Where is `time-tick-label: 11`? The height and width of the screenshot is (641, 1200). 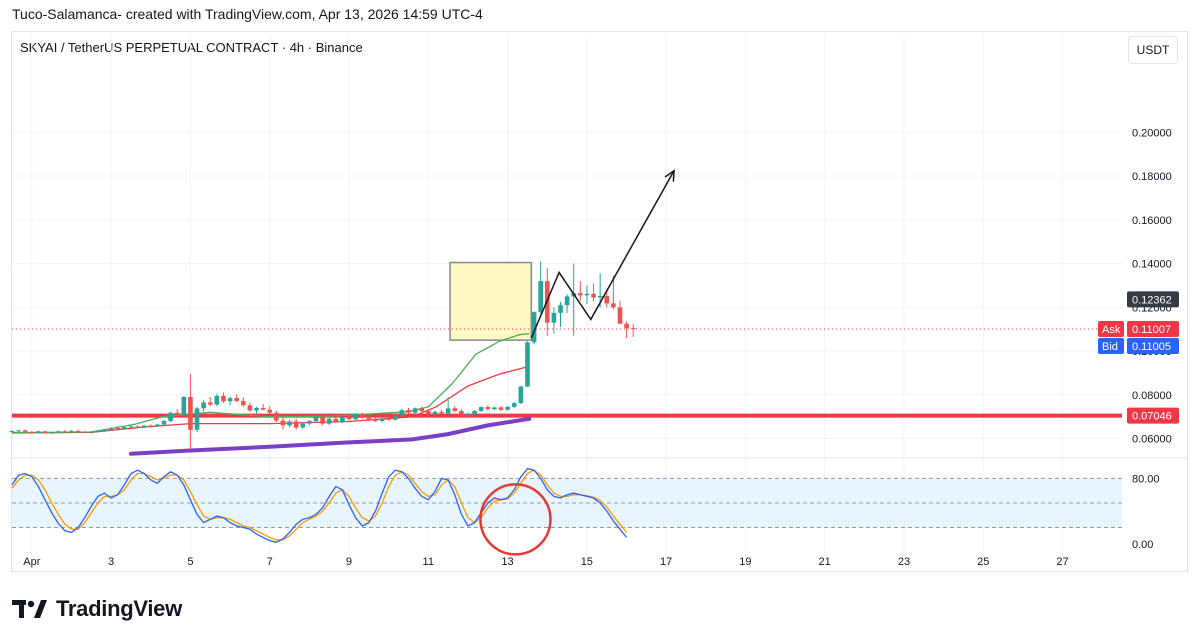
time-tick-label: 11 is located at coordinates (428, 562).